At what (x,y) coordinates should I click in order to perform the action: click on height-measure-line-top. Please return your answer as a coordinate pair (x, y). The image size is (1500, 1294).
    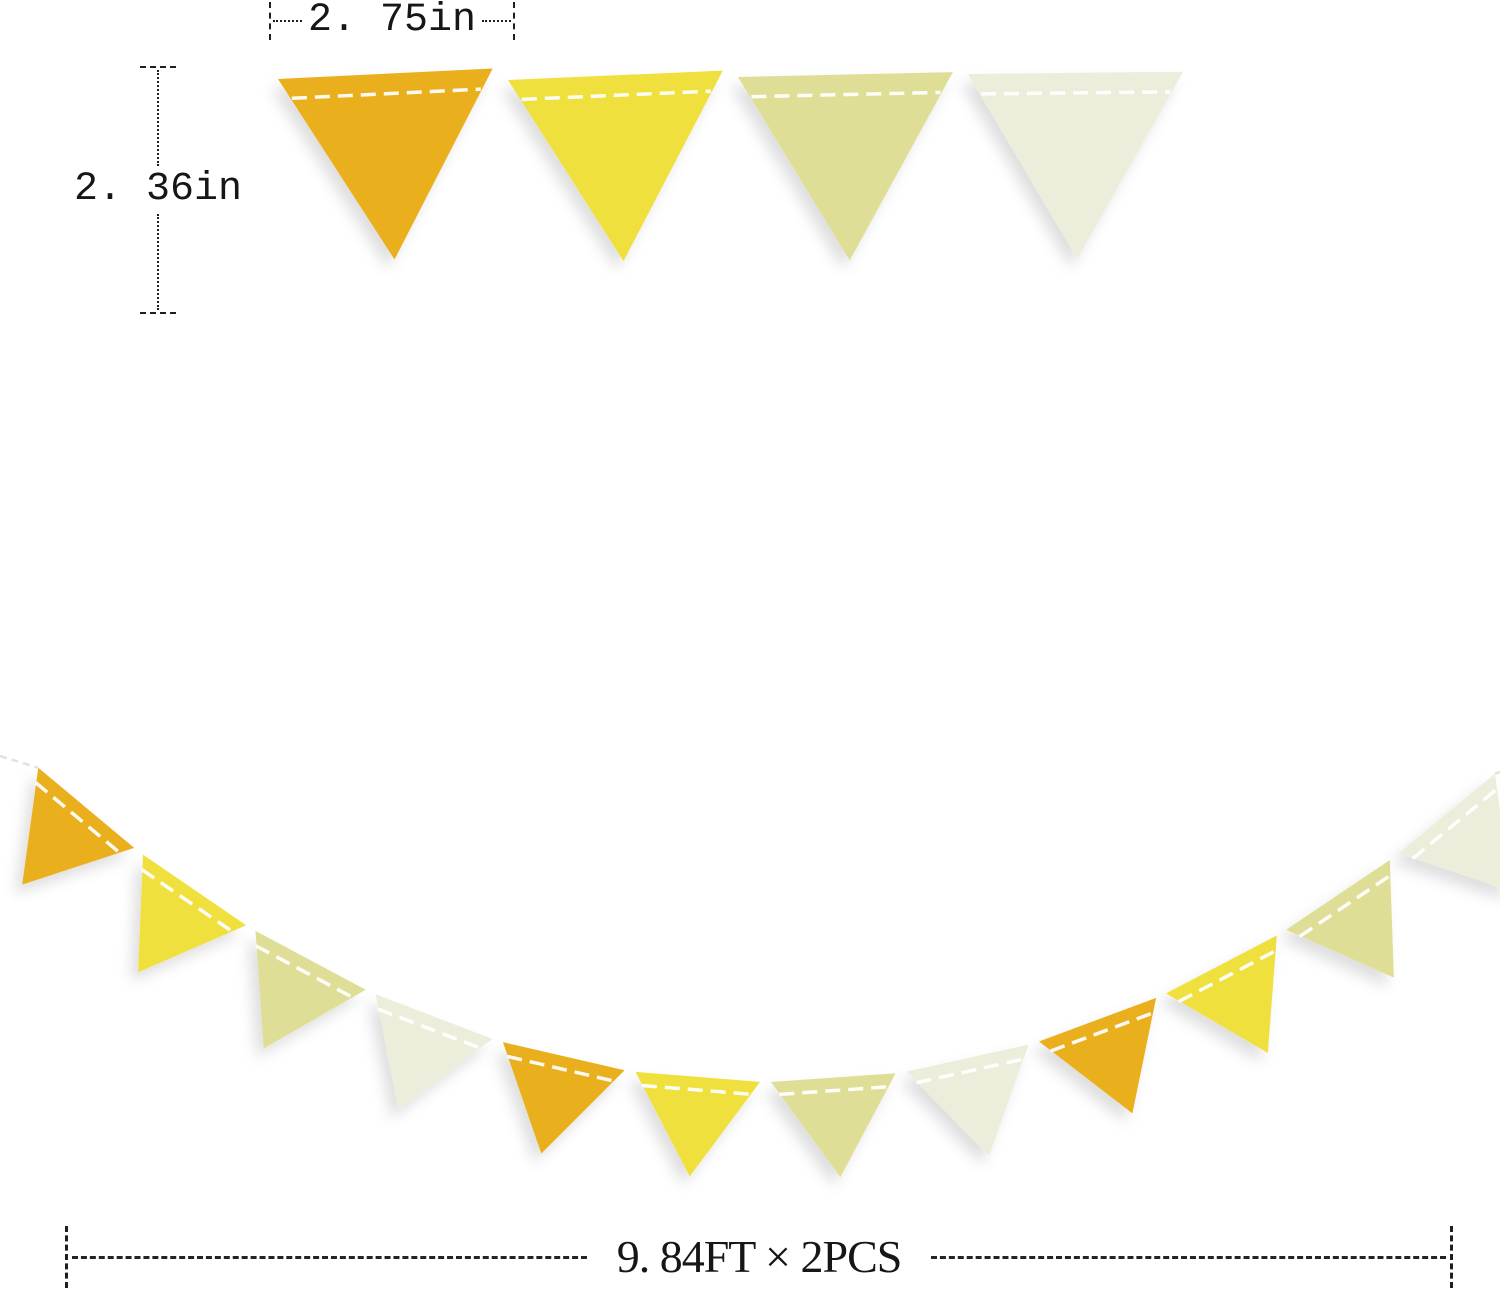
    Looking at the image, I should click on (158, 118).